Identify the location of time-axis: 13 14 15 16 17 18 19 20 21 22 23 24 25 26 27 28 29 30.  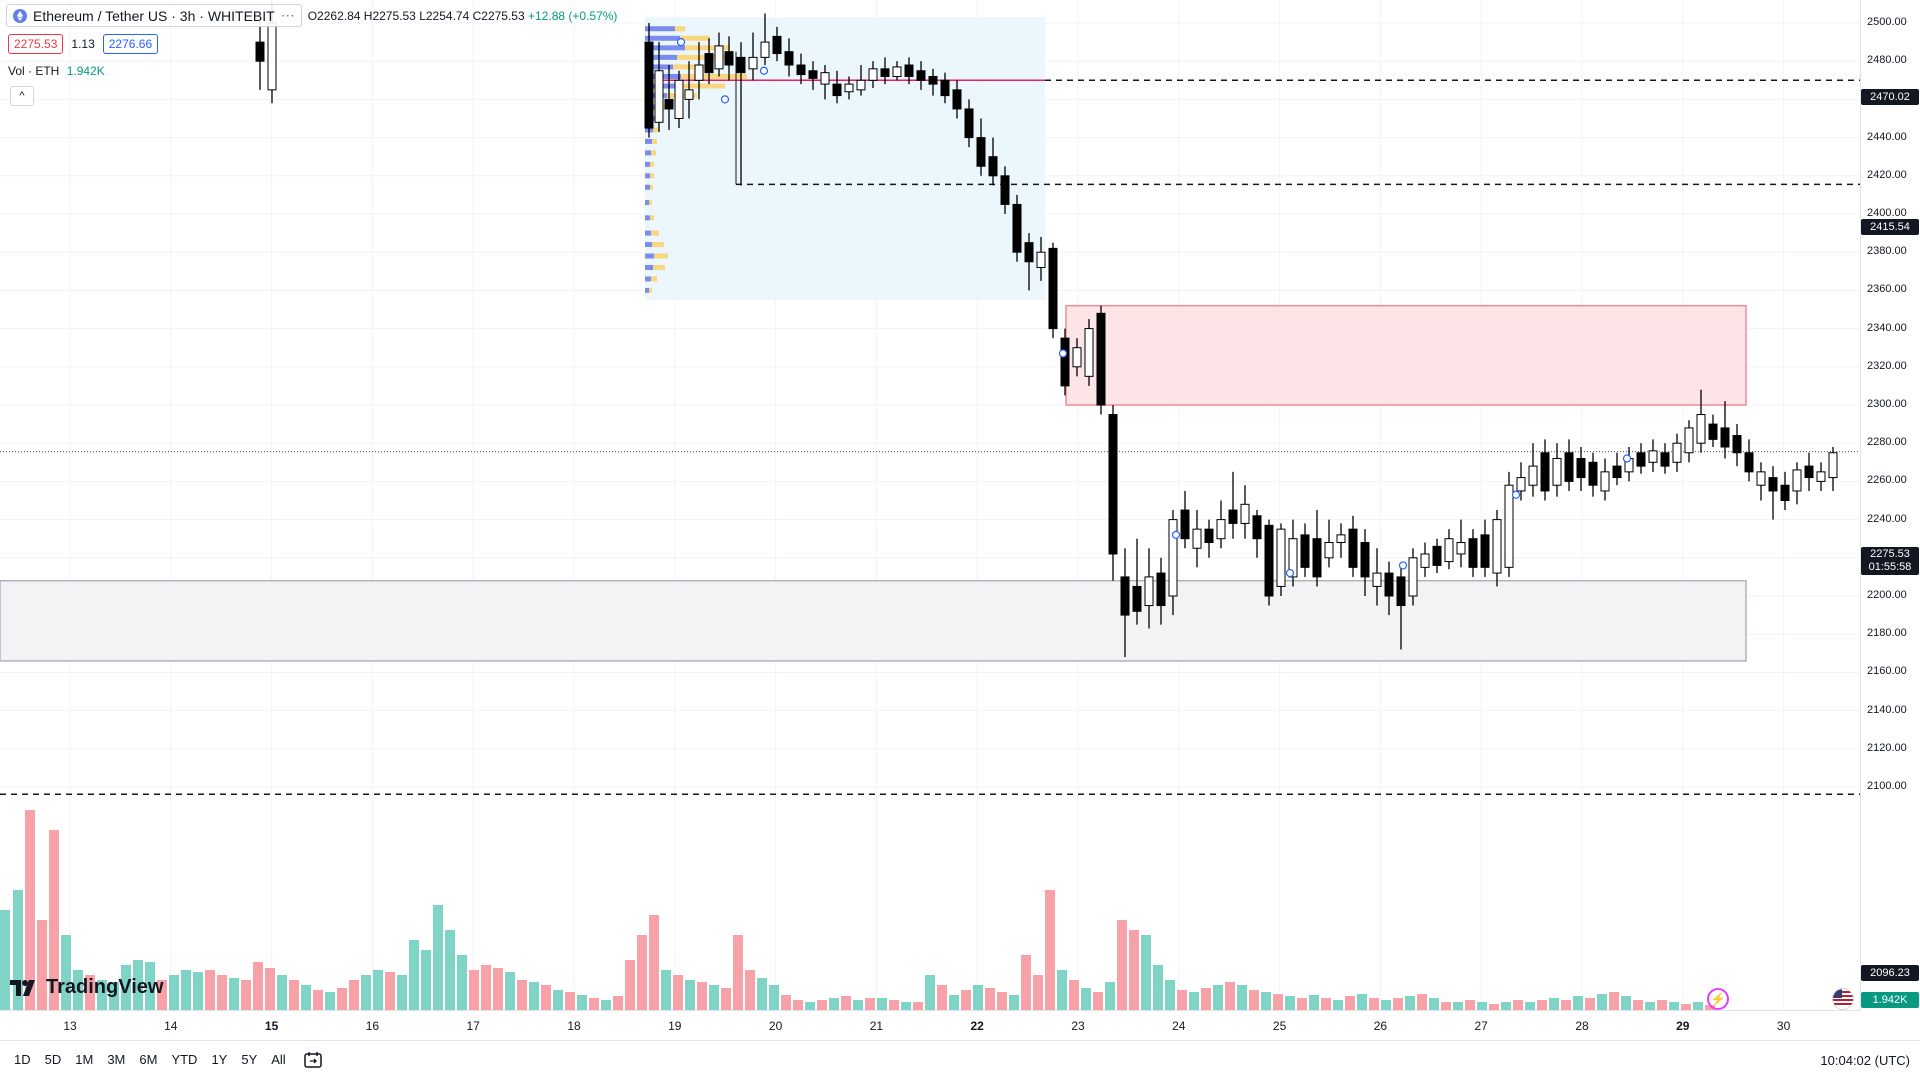
(930, 1025).